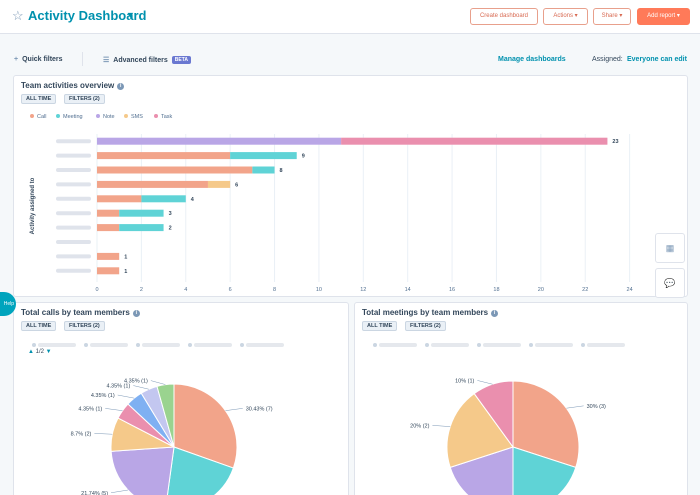 Image resolution: width=700 pixels, height=495 pixels. I want to click on bar-total-label: 3, so click(170, 214).